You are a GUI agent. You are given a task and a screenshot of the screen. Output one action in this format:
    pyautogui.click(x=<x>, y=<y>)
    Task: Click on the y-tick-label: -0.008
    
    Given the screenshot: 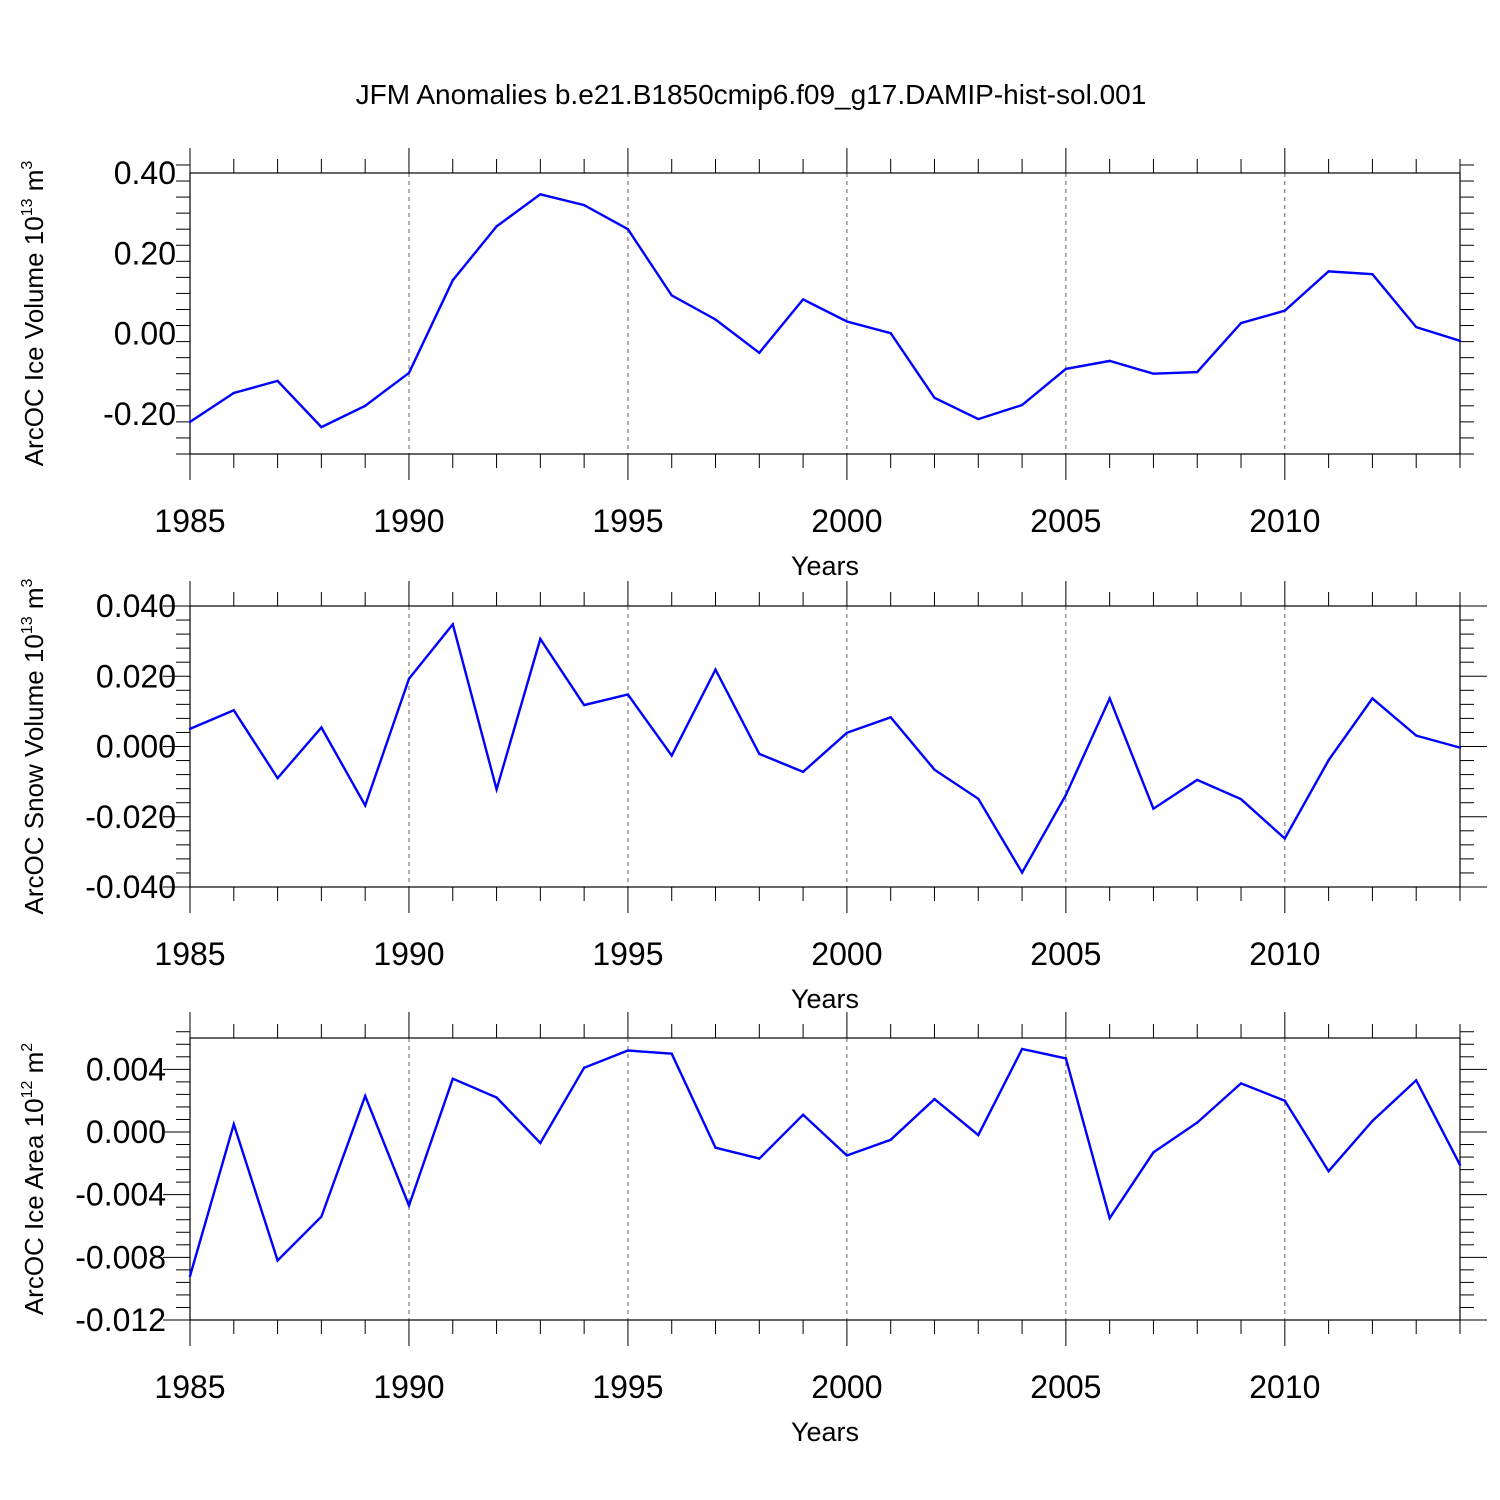 What is the action you would take?
    pyautogui.click(x=120, y=1257)
    